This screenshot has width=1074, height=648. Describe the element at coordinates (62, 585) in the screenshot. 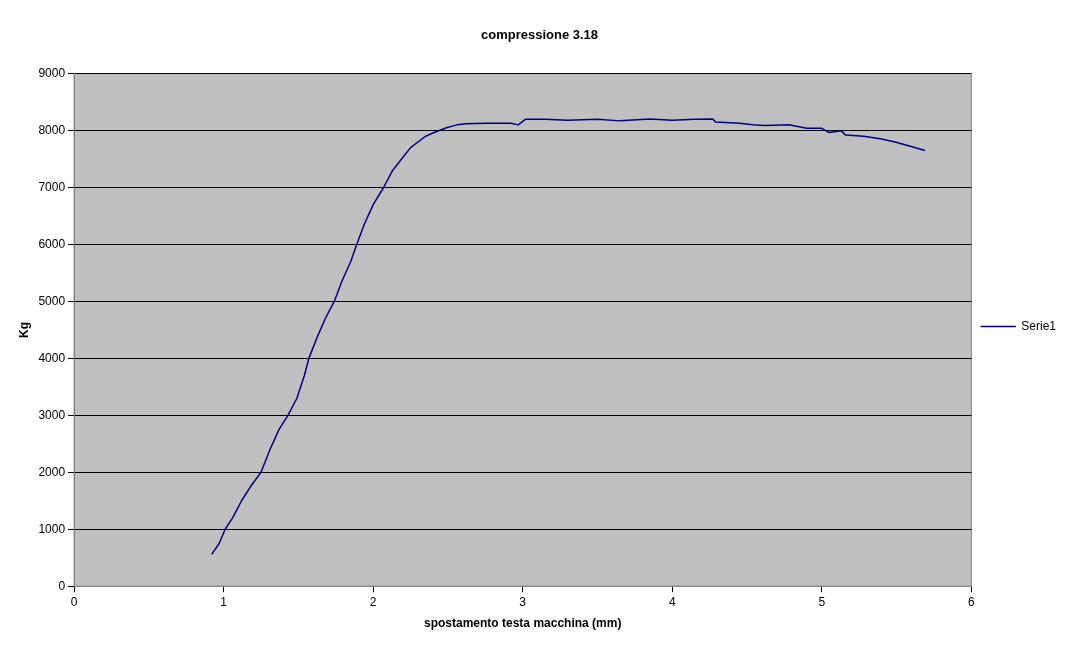

I see `y-tick-label: 0` at that location.